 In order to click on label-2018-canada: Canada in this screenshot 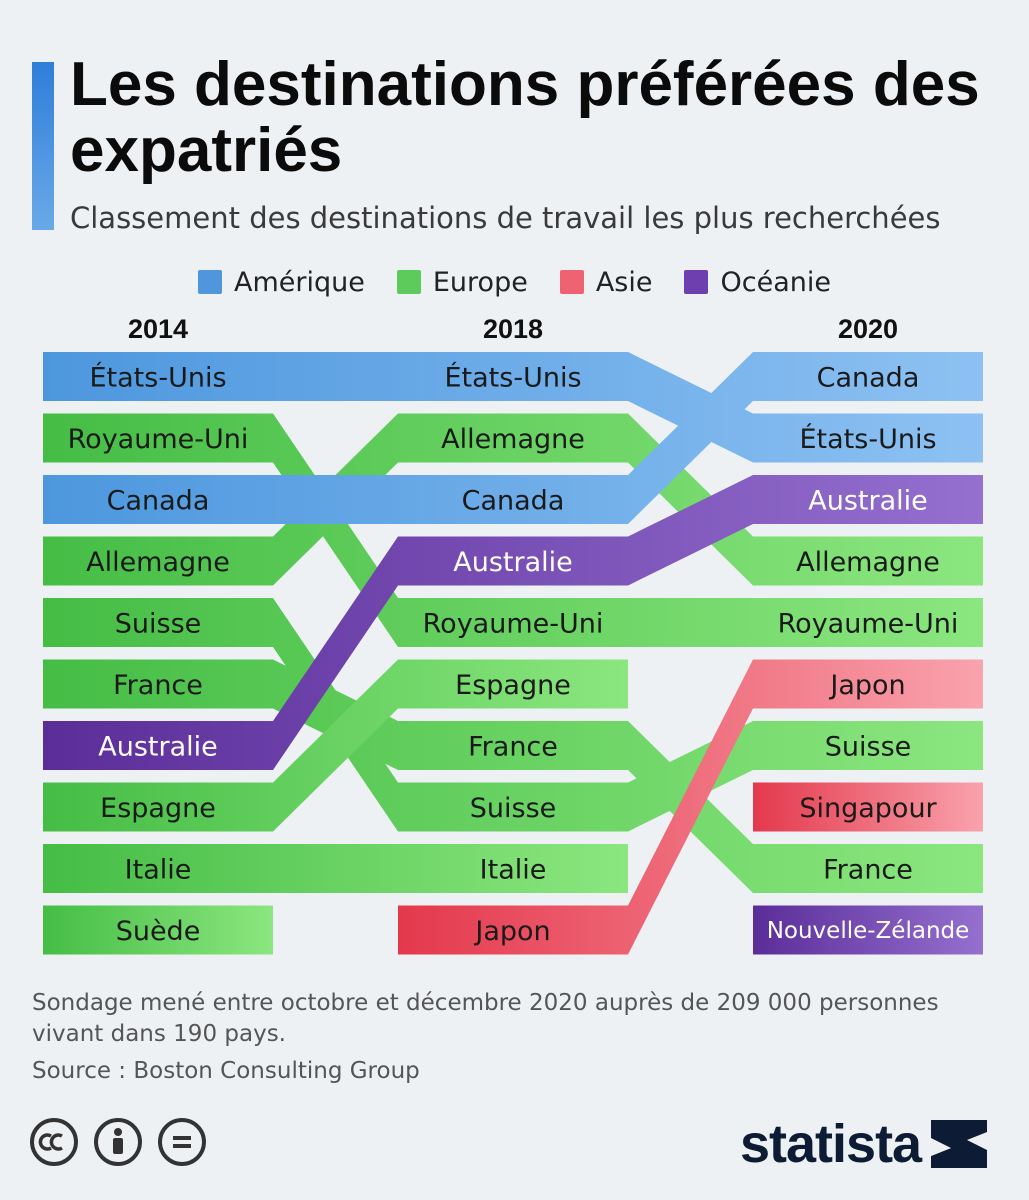, I will do `click(513, 501)`.